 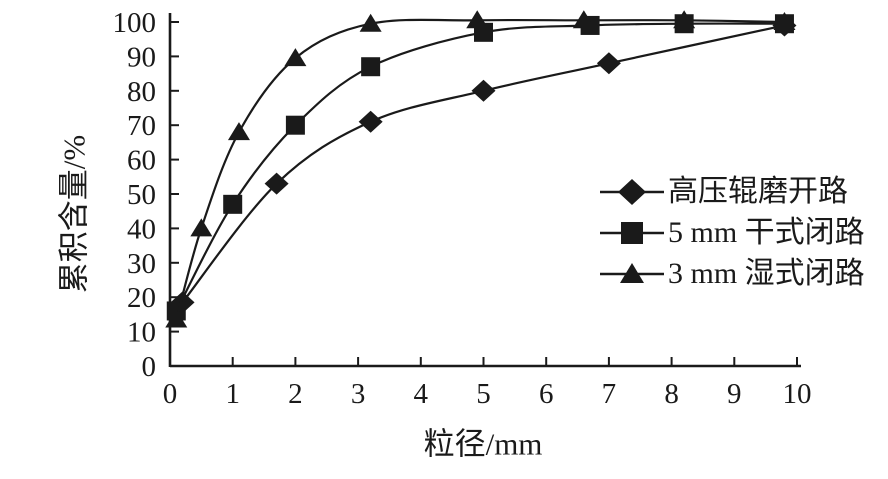 What do you see at coordinates (758, 191) in the screenshot?
I see `legend-label-hpgr-open-circuit: 高压辊磨开路` at bounding box center [758, 191].